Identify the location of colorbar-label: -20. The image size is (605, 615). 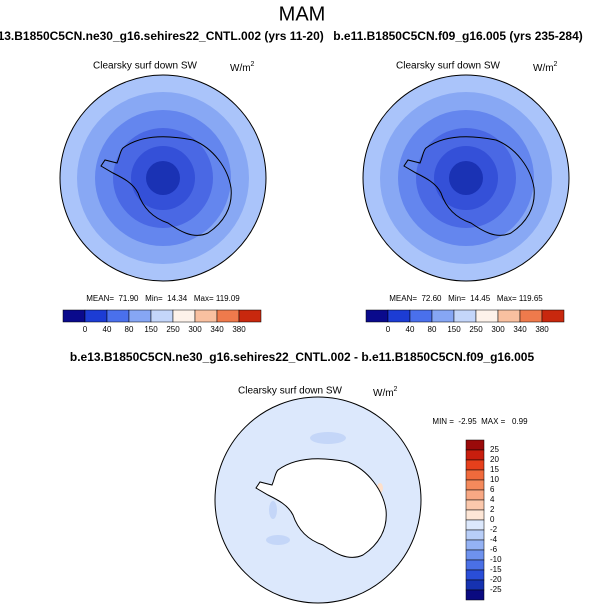
(496, 579).